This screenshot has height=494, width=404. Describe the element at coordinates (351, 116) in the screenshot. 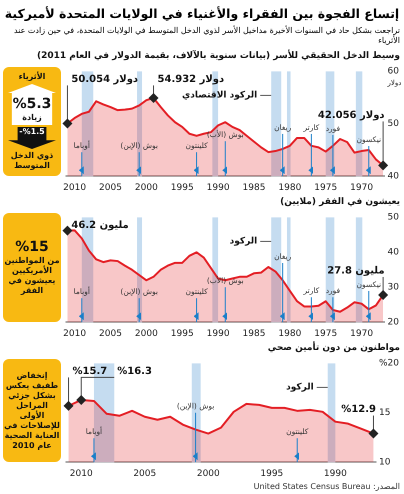

I see `data-label: 42.056 دولار` at that location.